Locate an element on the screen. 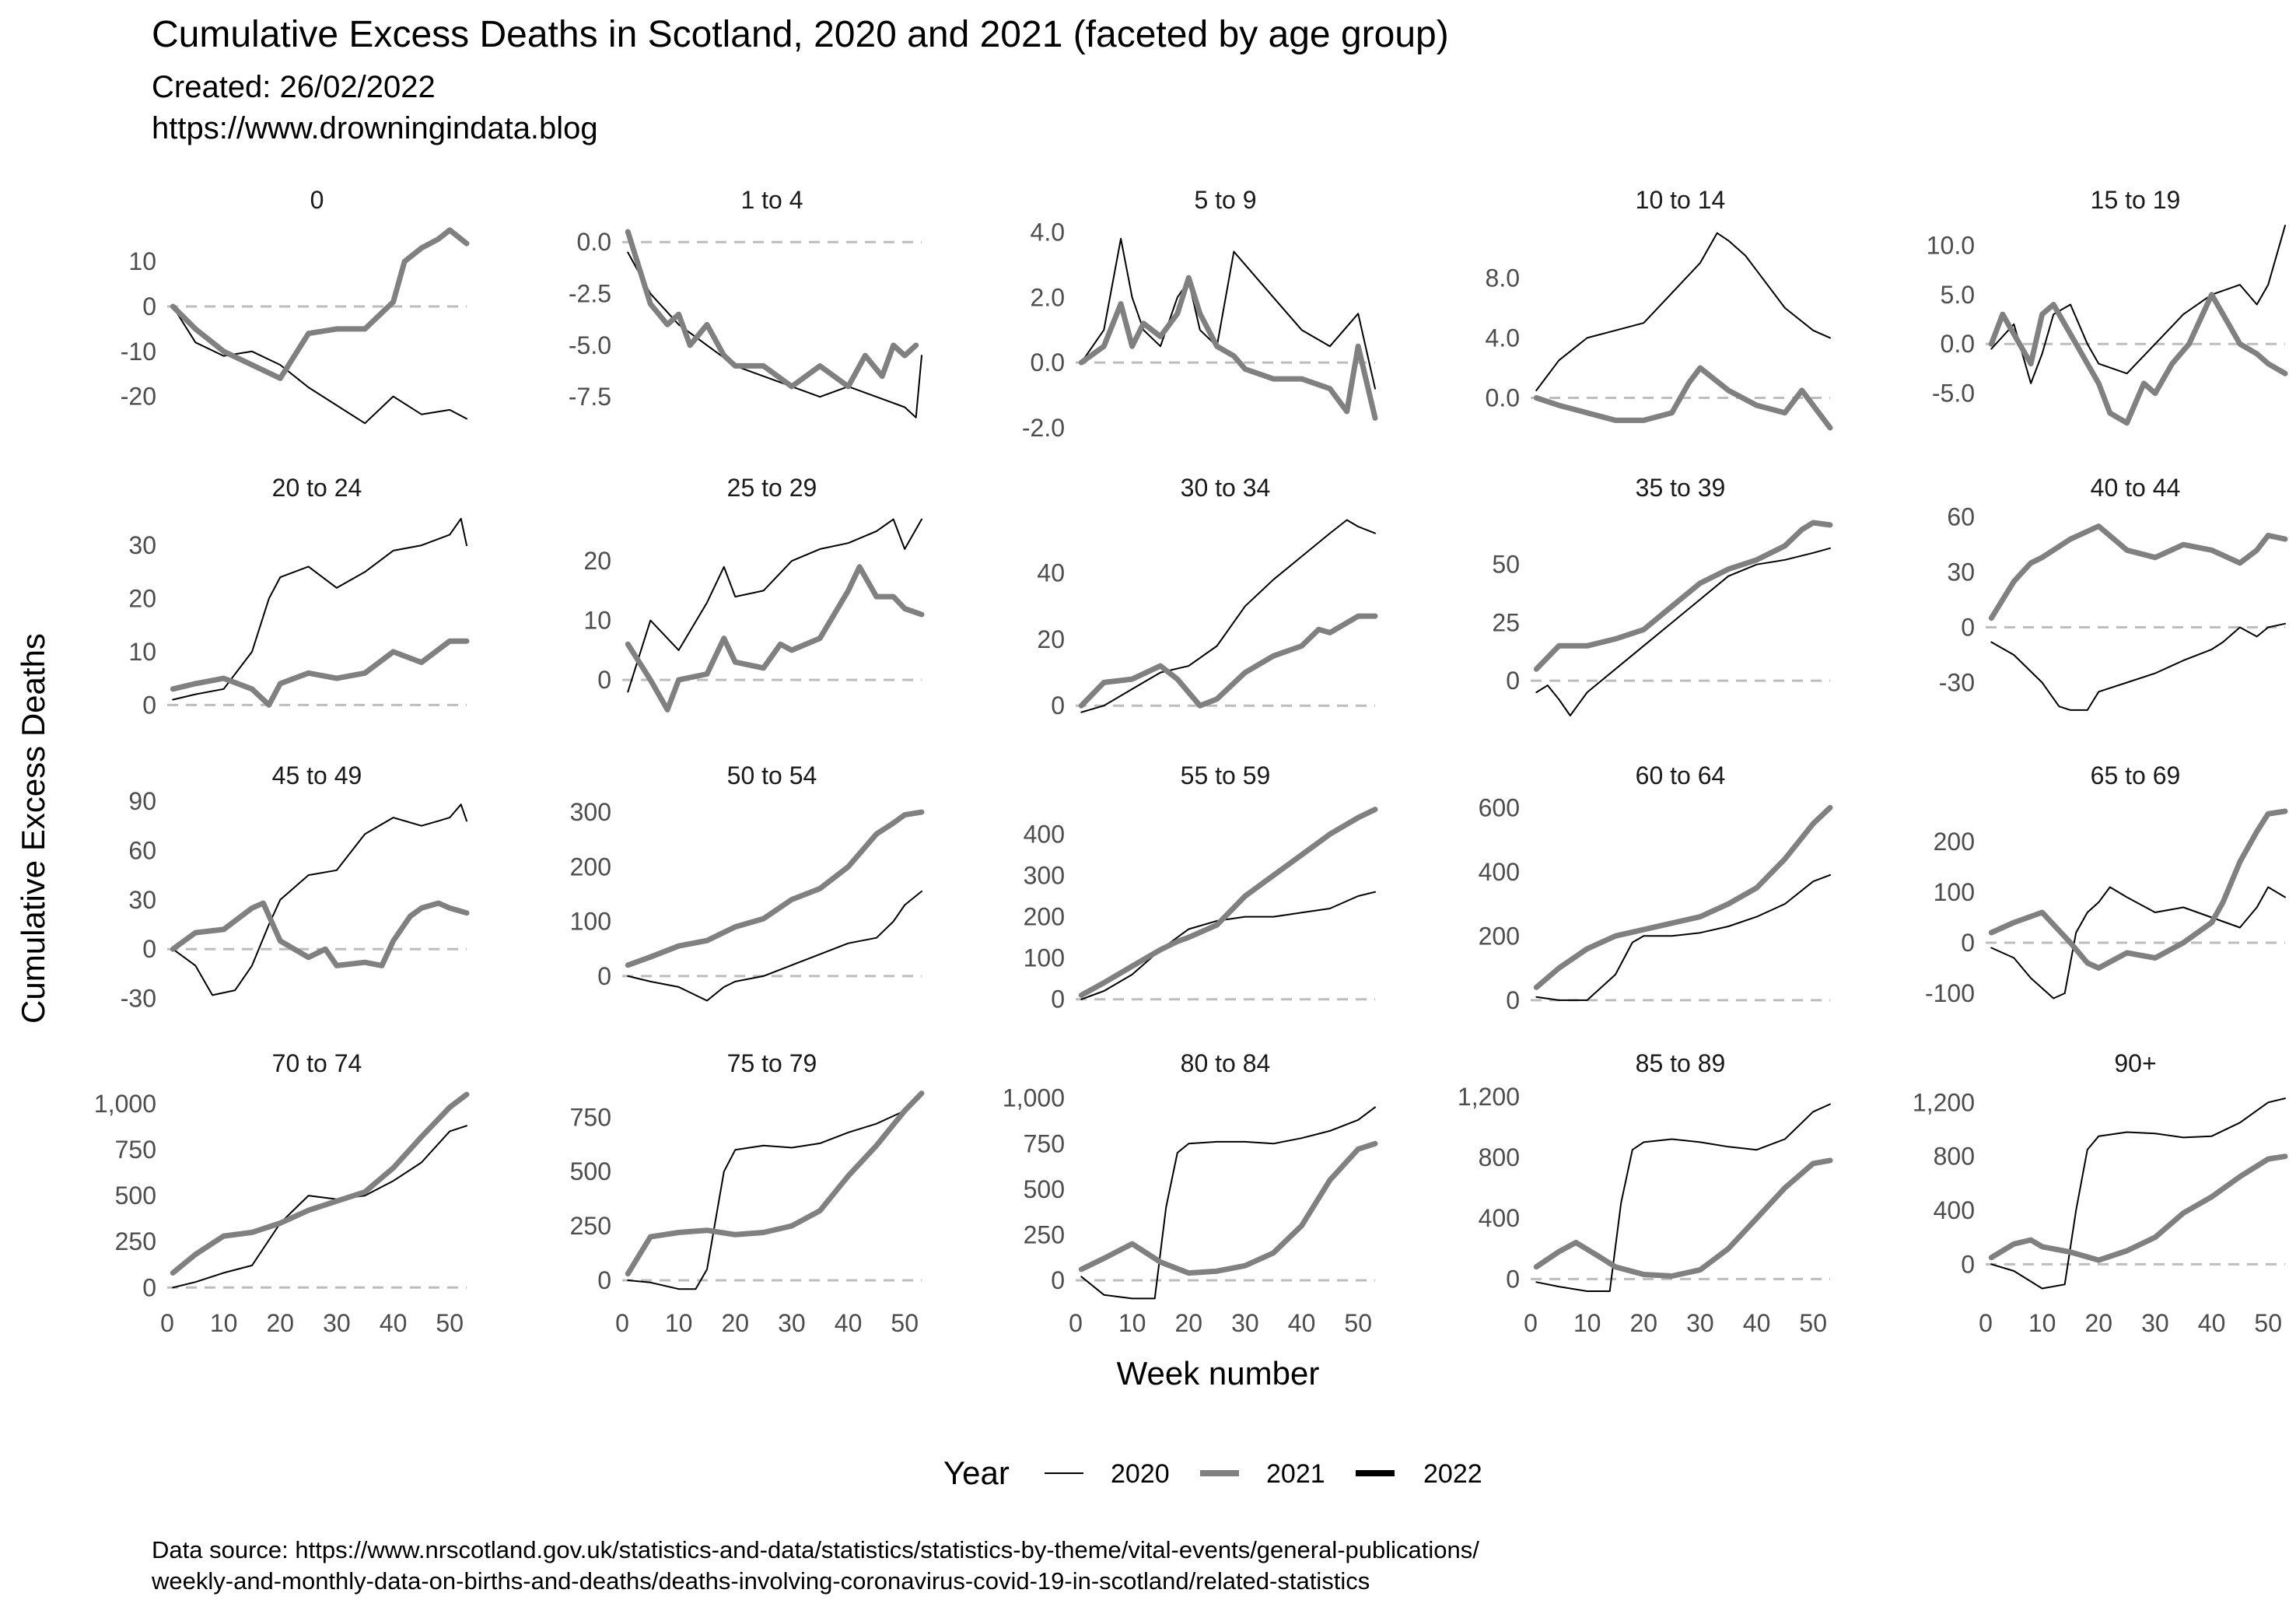  facet-panel: 75 to 79 750 500 250 00 10 20 30 40 50 is located at coordinates (748, 1193).